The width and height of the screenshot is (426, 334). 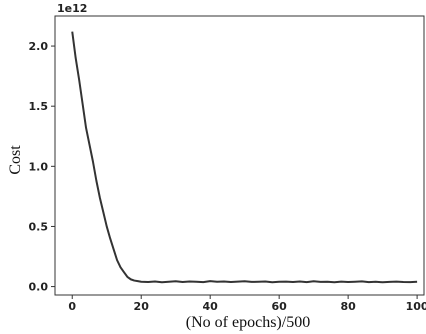 I want to click on x-tick-label: 40, so click(x=211, y=306).